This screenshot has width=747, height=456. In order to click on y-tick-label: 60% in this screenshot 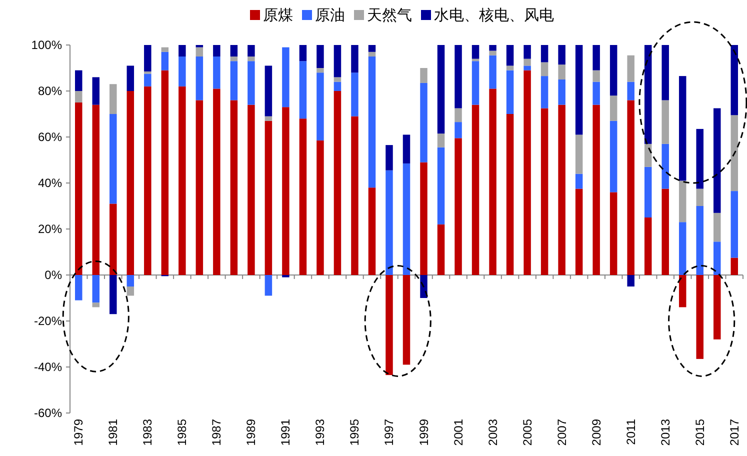, I will do `click(50, 137)`.